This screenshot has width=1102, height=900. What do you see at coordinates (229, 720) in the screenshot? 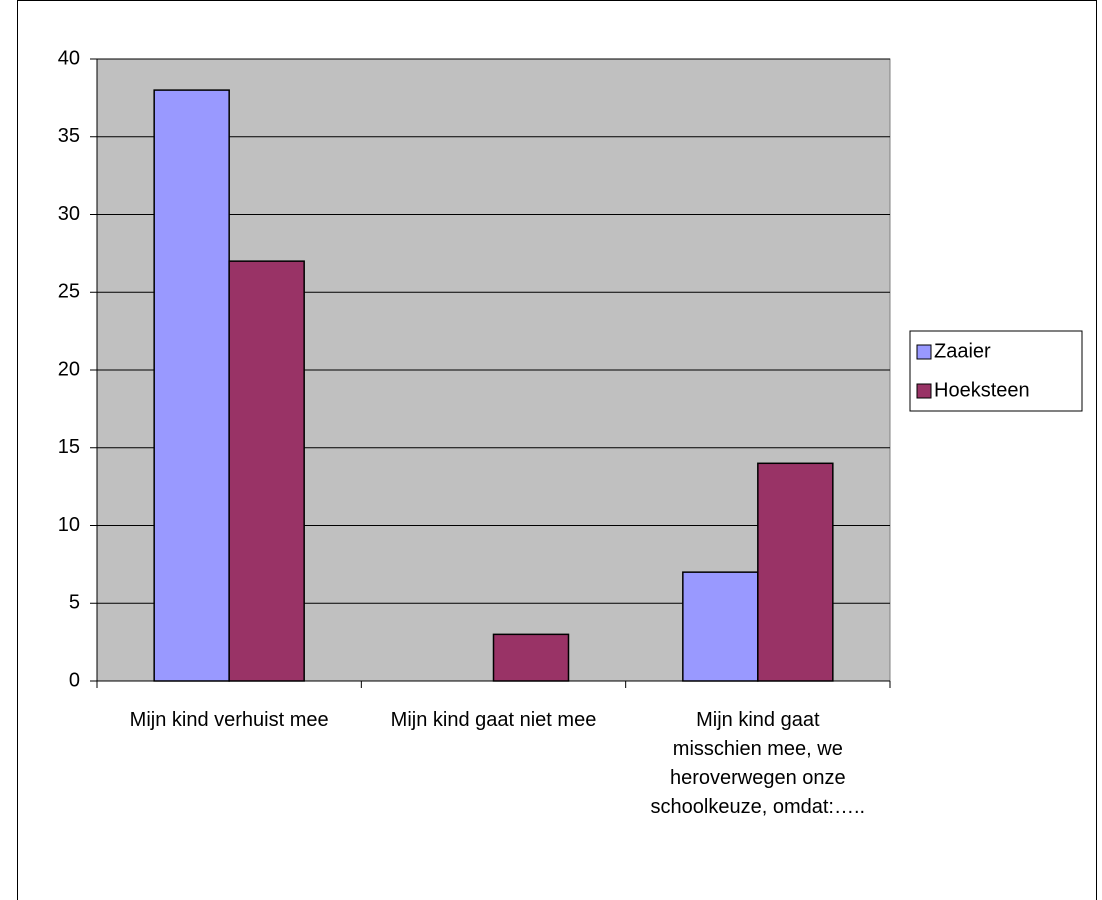
I see `x-tick-label: Mijn kind verhuist mee` at bounding box center [229, 720].